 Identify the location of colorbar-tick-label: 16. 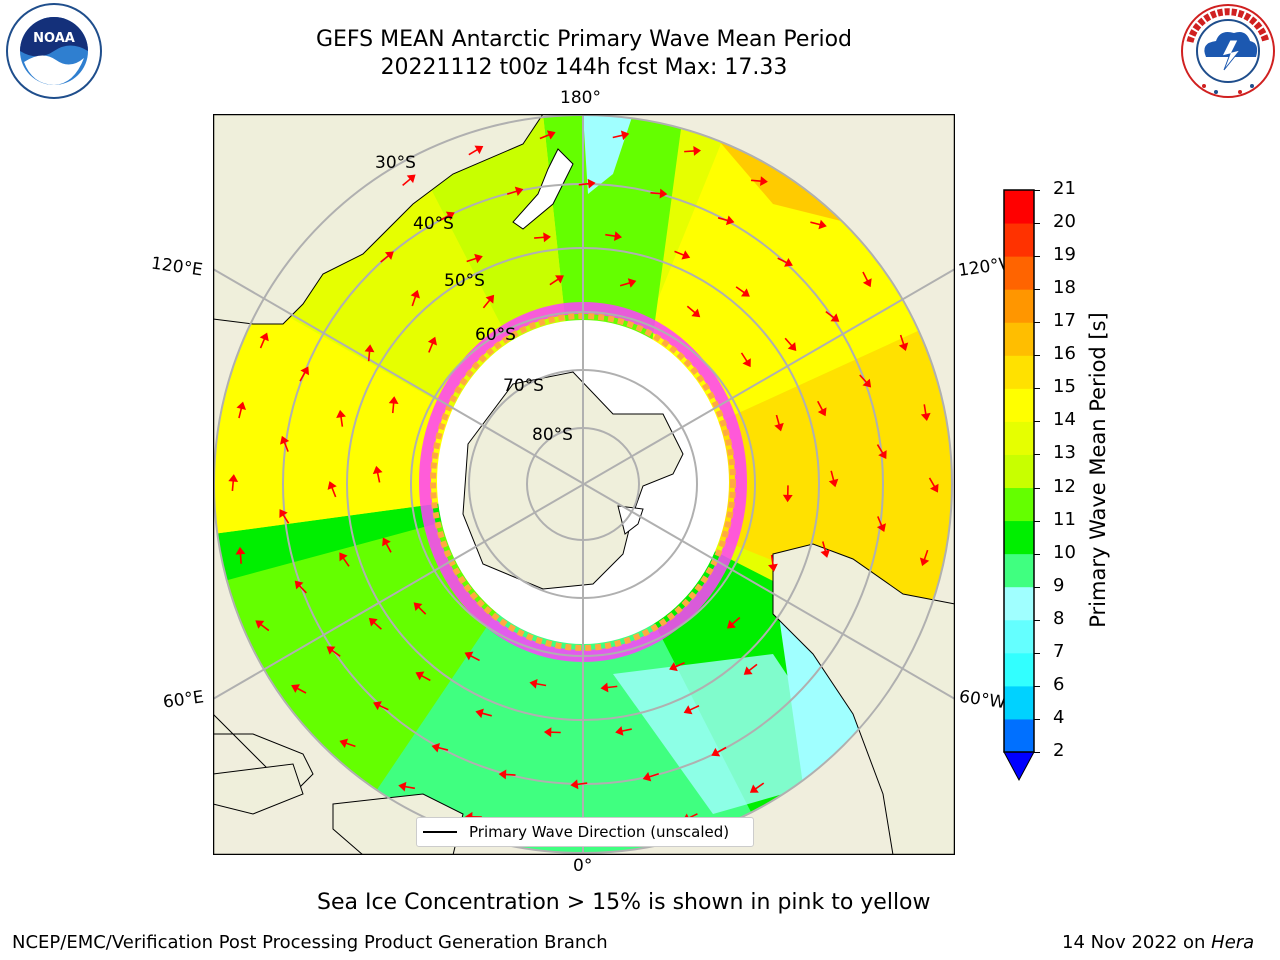
(1064, 354).